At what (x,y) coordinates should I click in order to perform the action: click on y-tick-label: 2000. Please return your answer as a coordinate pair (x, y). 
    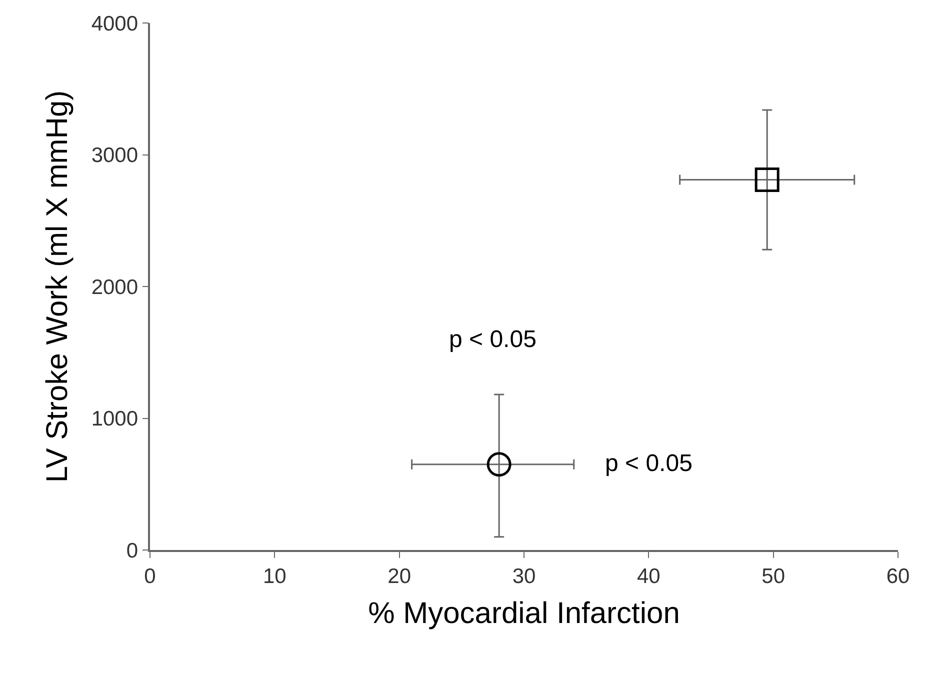
    Looking at the image, I should click on (114, 287).